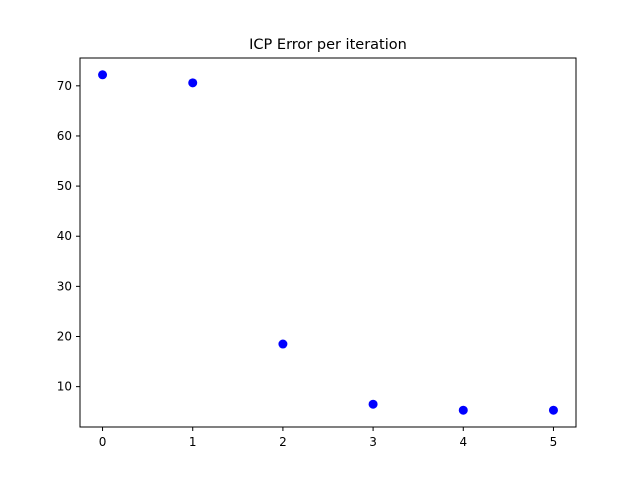 The width and height of the screenshot is (640, 480). I want to click on x-tick-label: 4, so click(463, 442).